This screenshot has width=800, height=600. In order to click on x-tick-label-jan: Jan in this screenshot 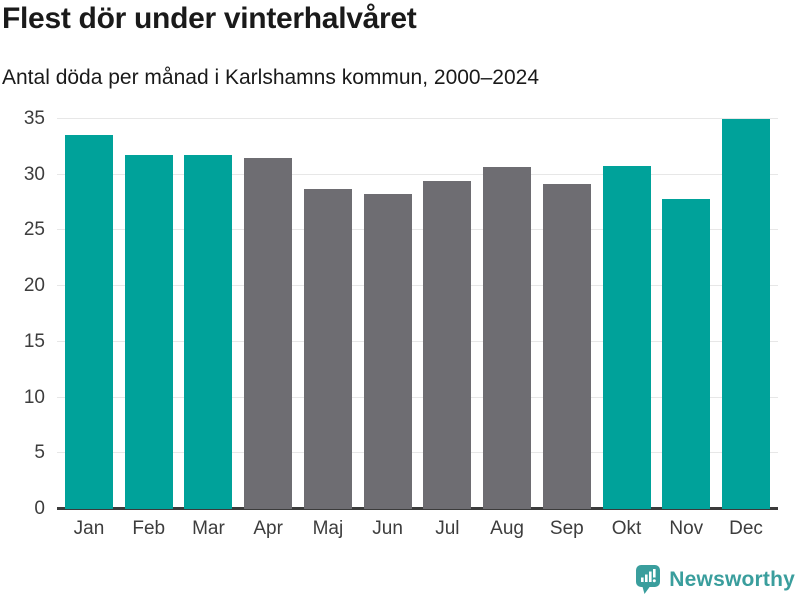, I will do `click(89, 528)`.